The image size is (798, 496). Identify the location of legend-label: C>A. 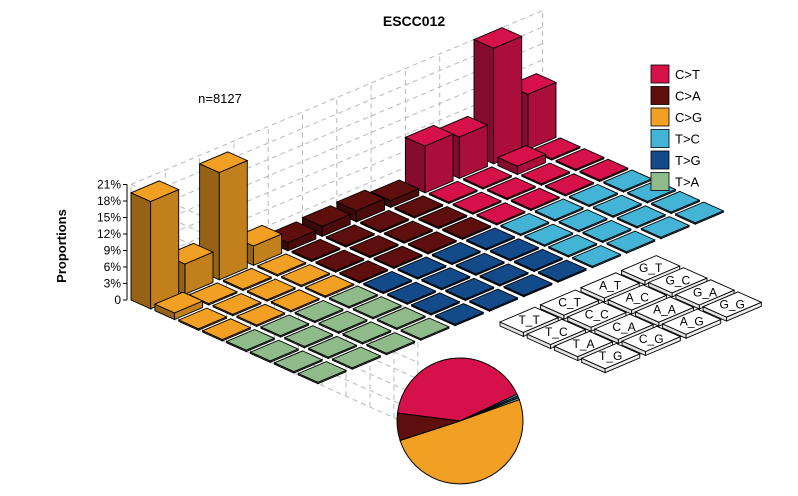
(688, 96).